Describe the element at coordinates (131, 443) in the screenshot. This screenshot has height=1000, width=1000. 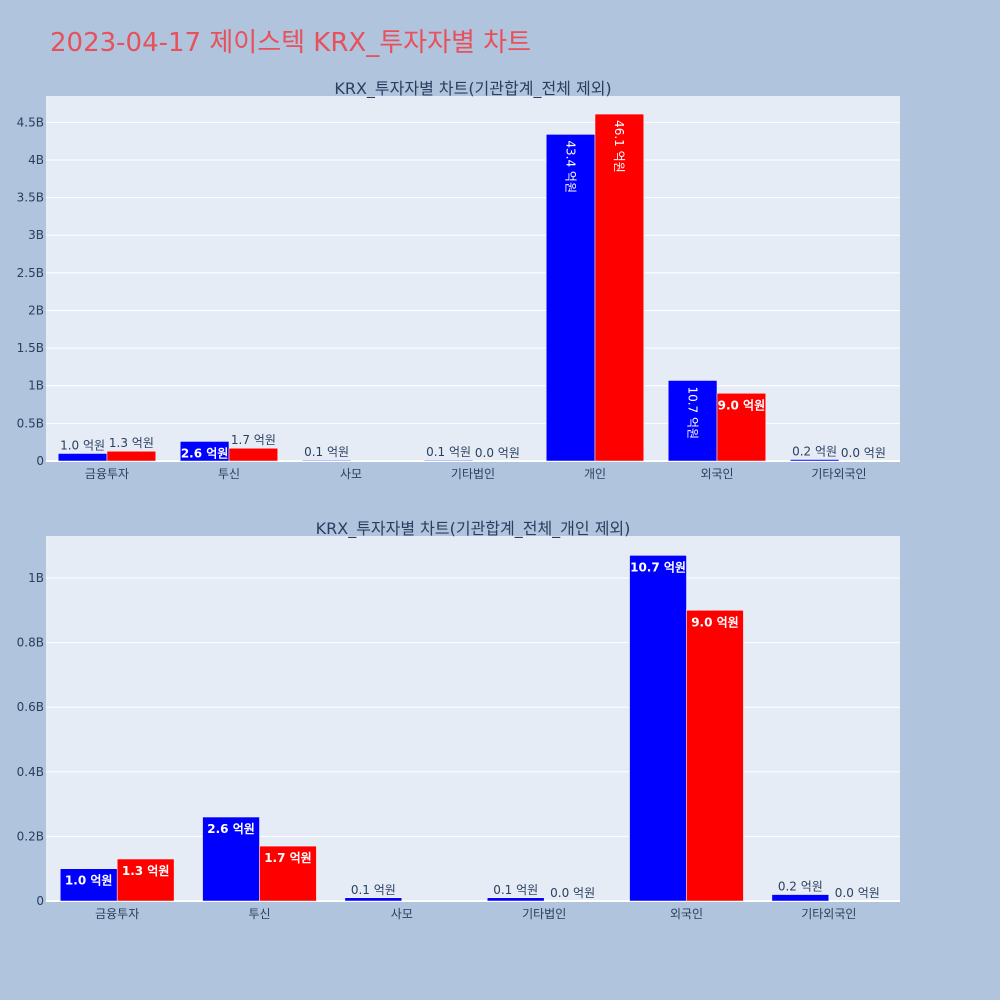
I see `chart1-data-label: 1.3 억원` at that location.